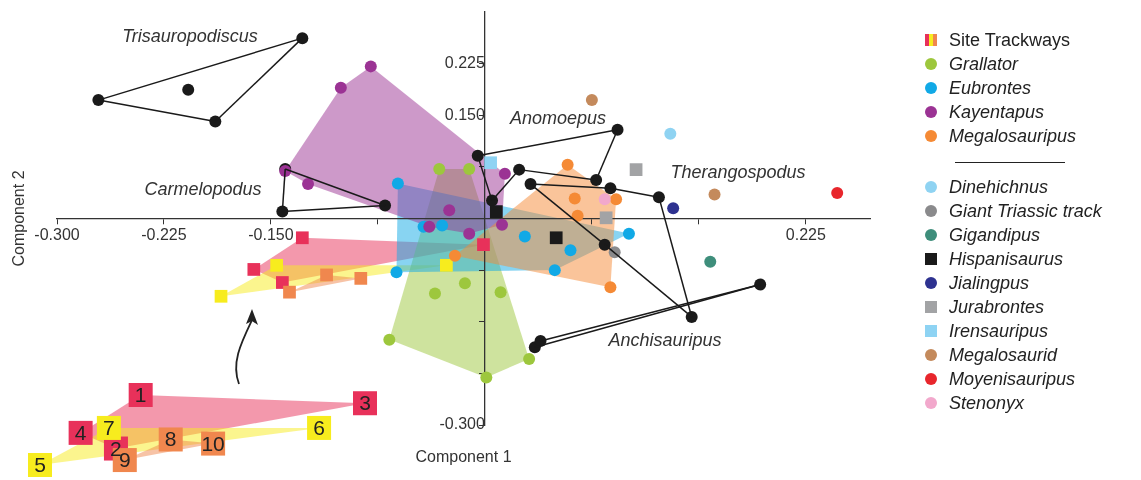  Describe the element at coordinates (203, 189) in the screenshot. I see `annotation: Carmelopodus` at that location.